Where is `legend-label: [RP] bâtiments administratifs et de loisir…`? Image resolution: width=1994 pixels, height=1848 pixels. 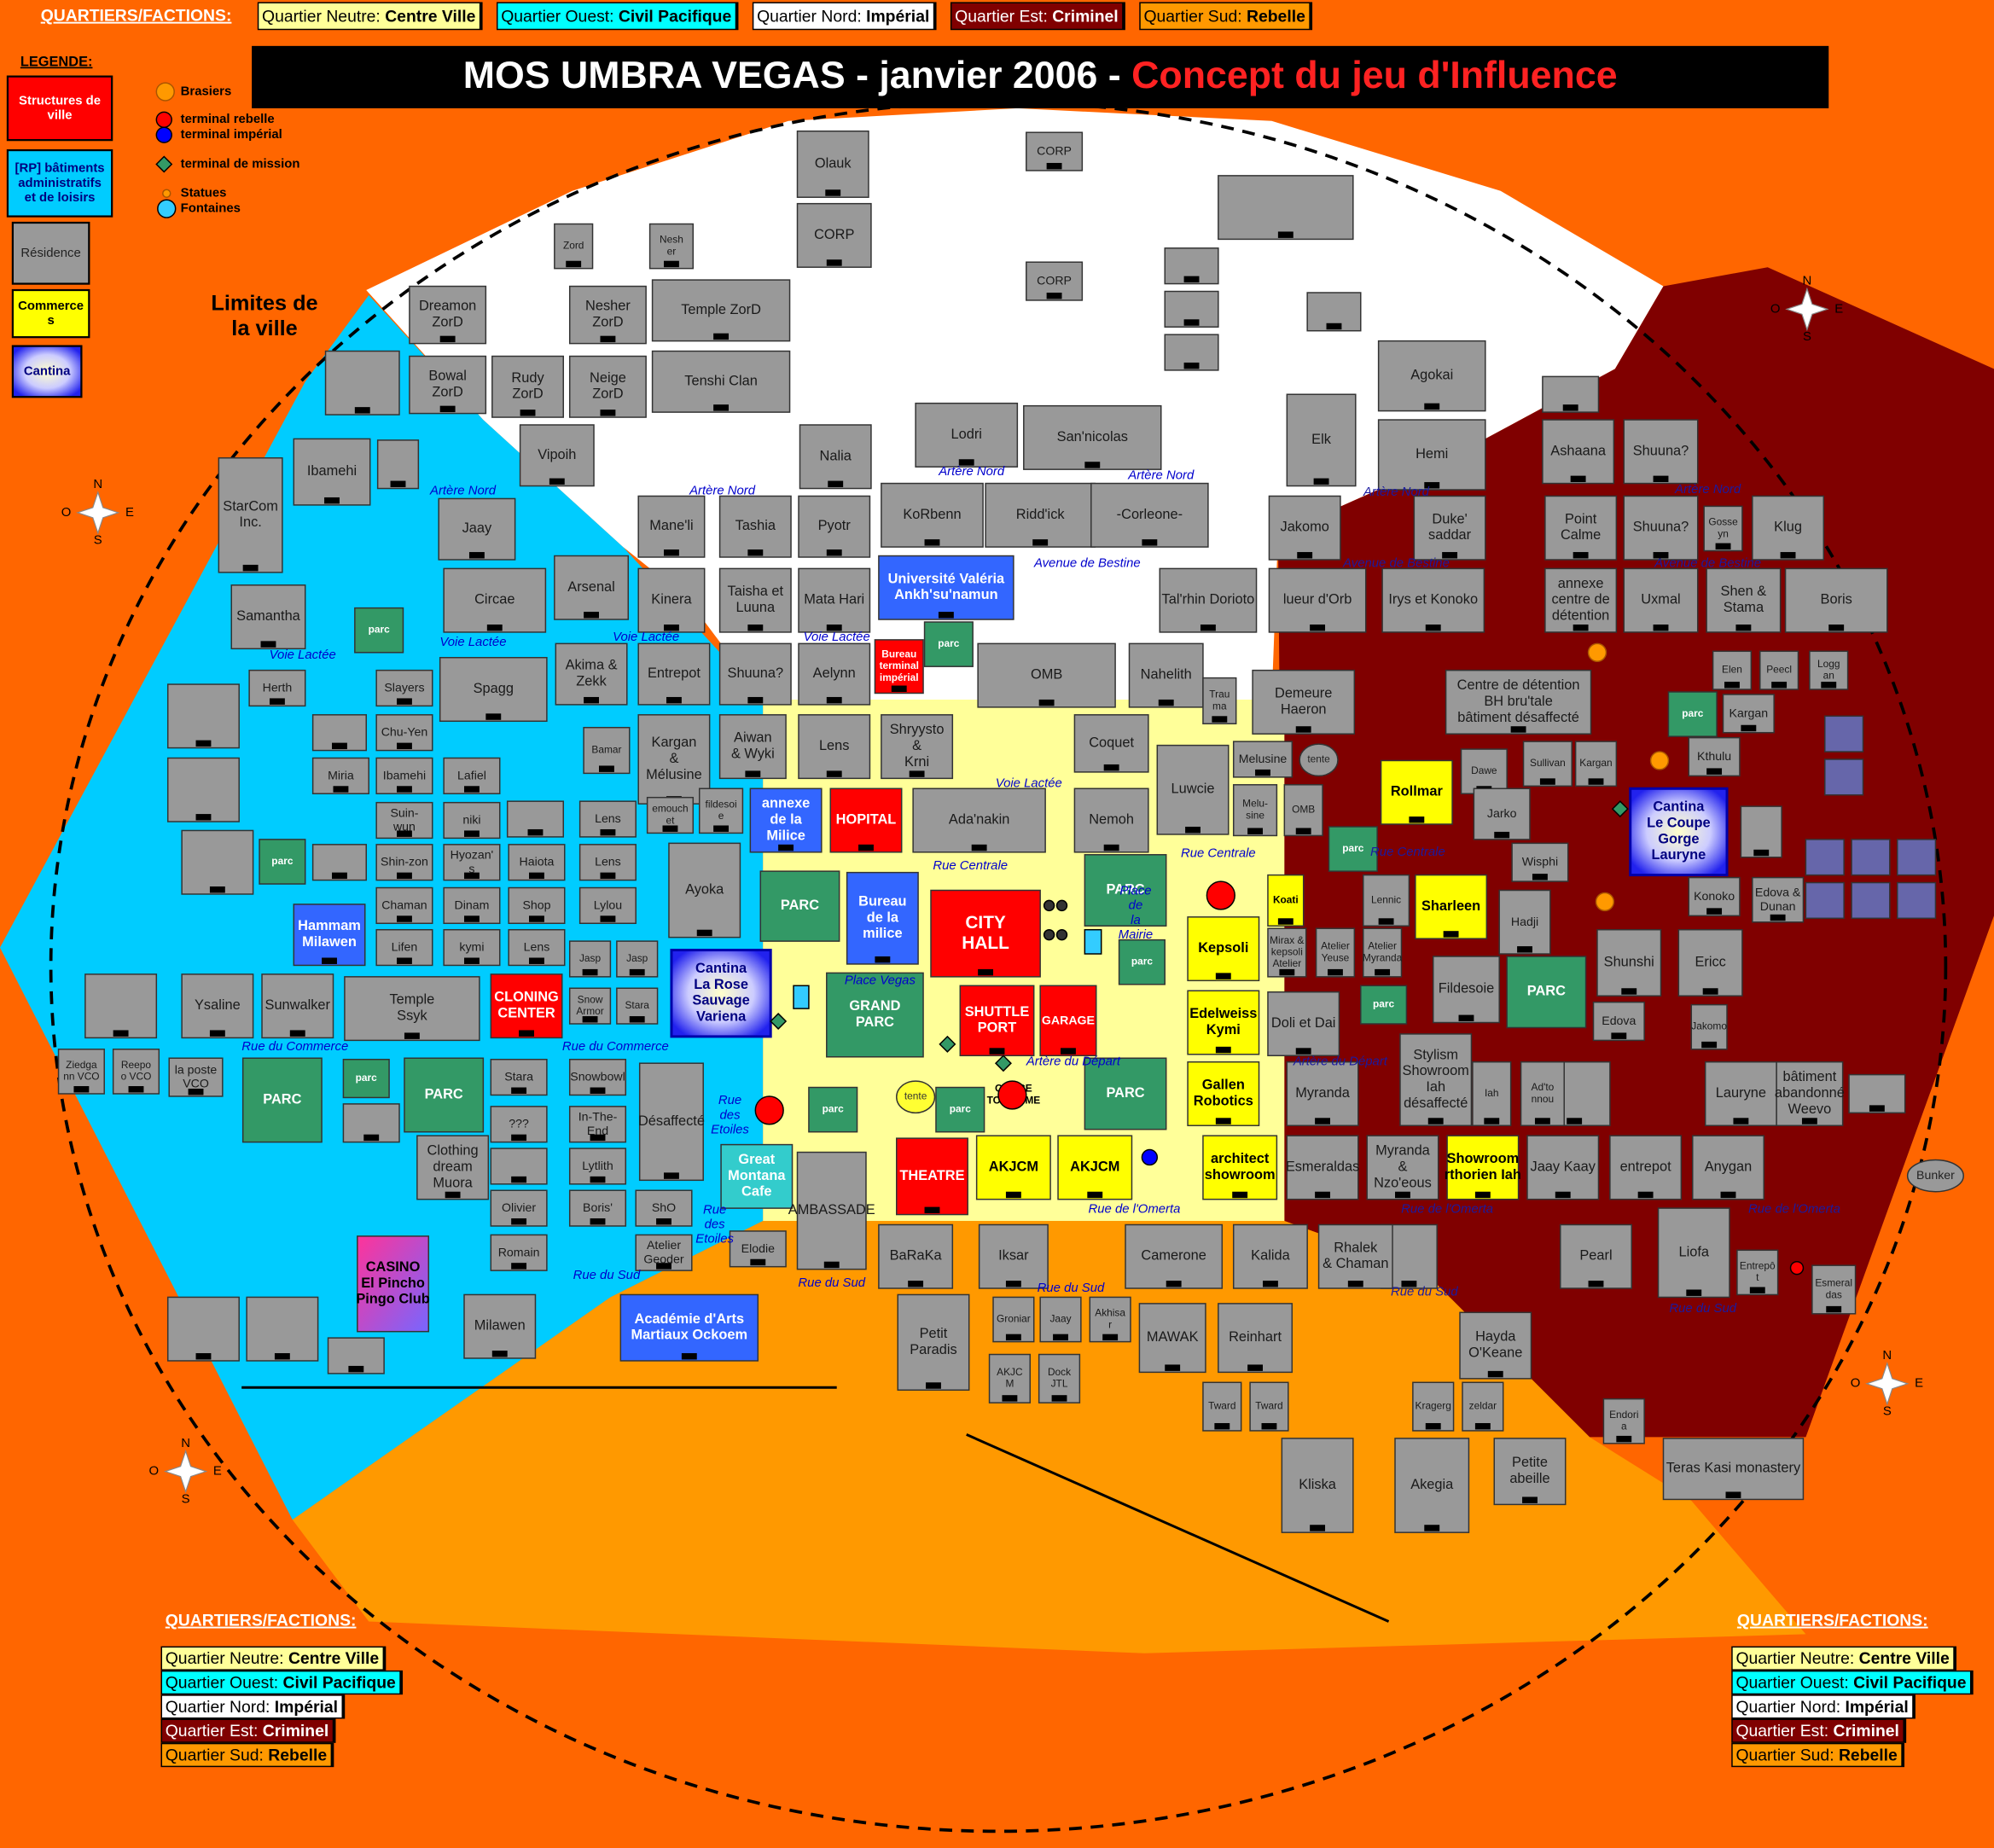 legend-label: [RP] bâtiments administratifs et de loisir… is located at coordinates (60, 183).